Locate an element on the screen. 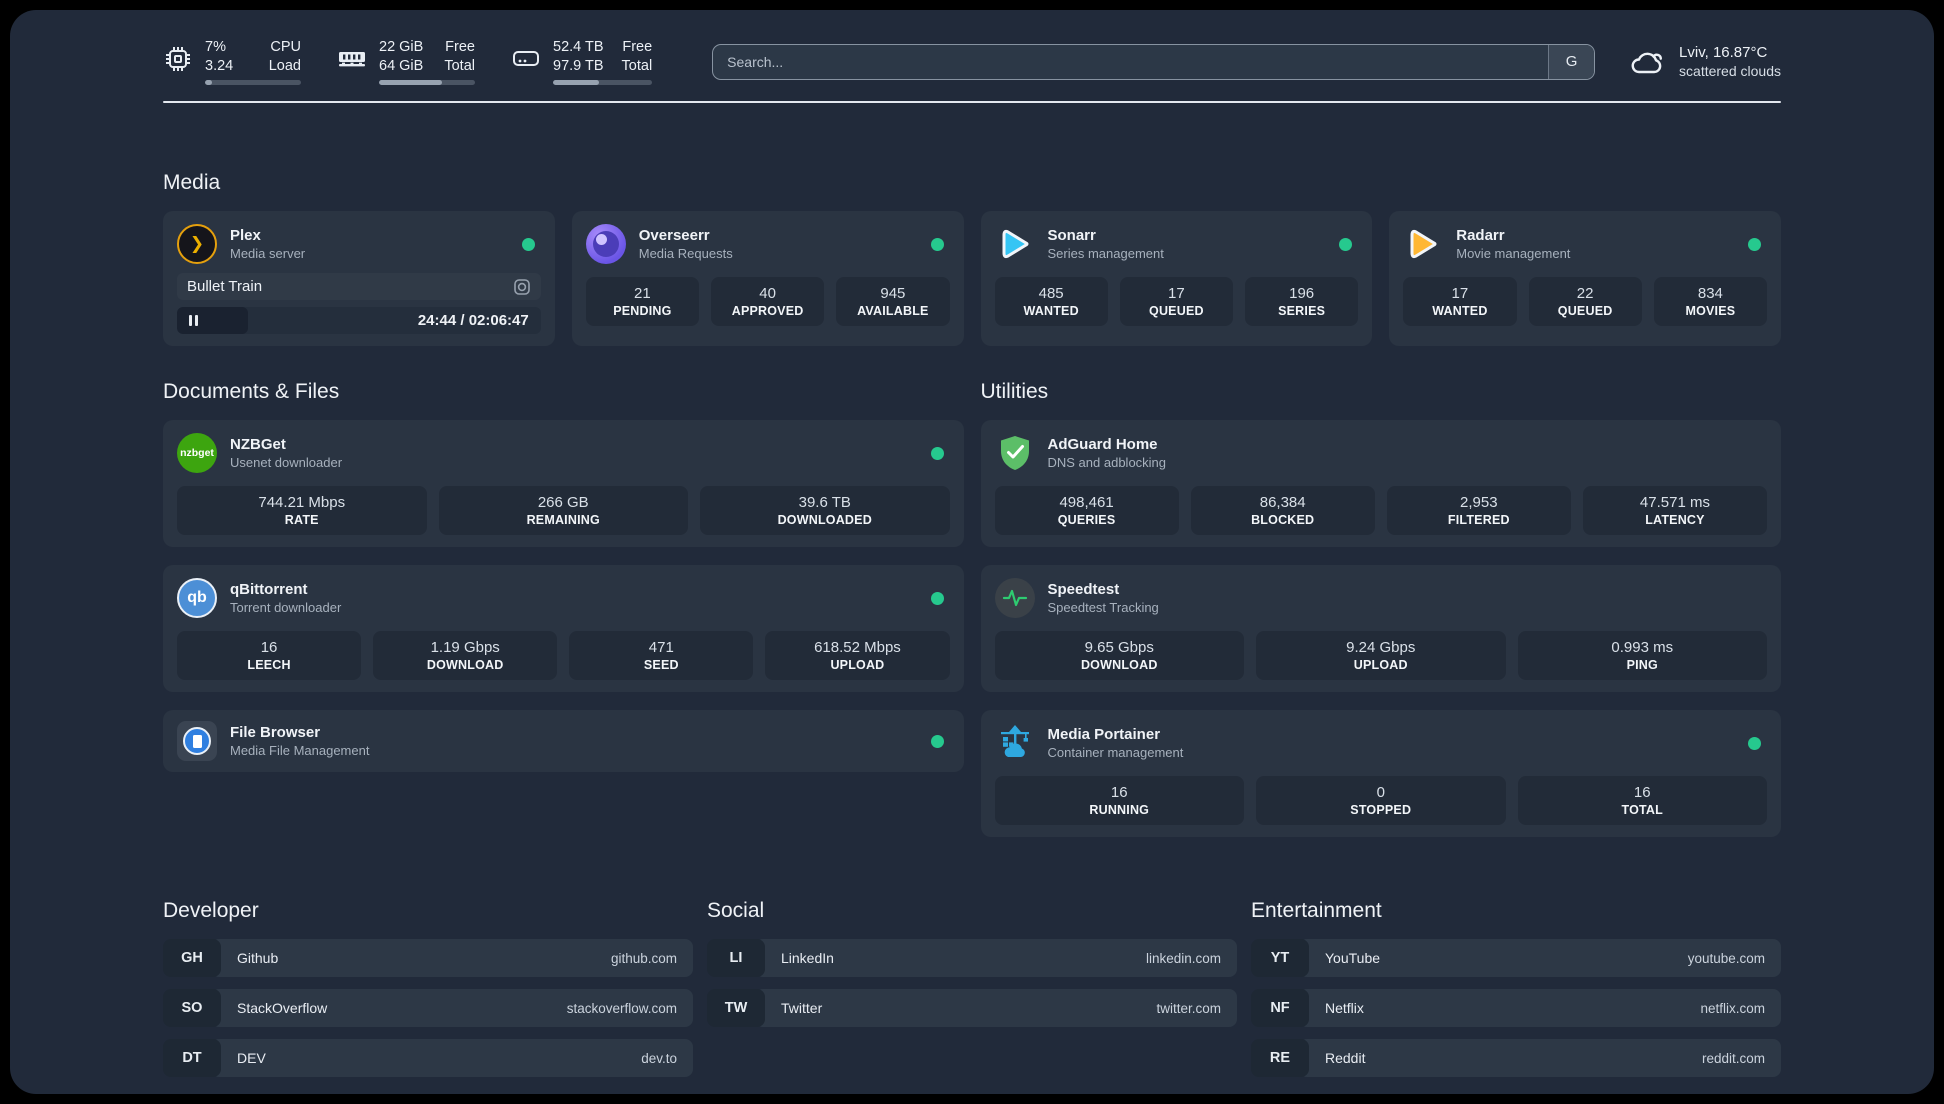 The width and height of the screenshot is (1944, 1104). system-stats: 7% 3.24 CPU Load is located at coordinates (408, 62).